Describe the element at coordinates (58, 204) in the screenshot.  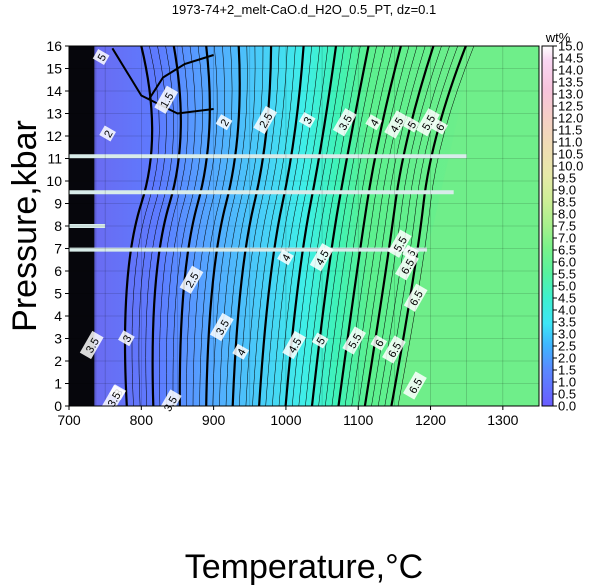
I see `y-tick-label: 9` at that location.